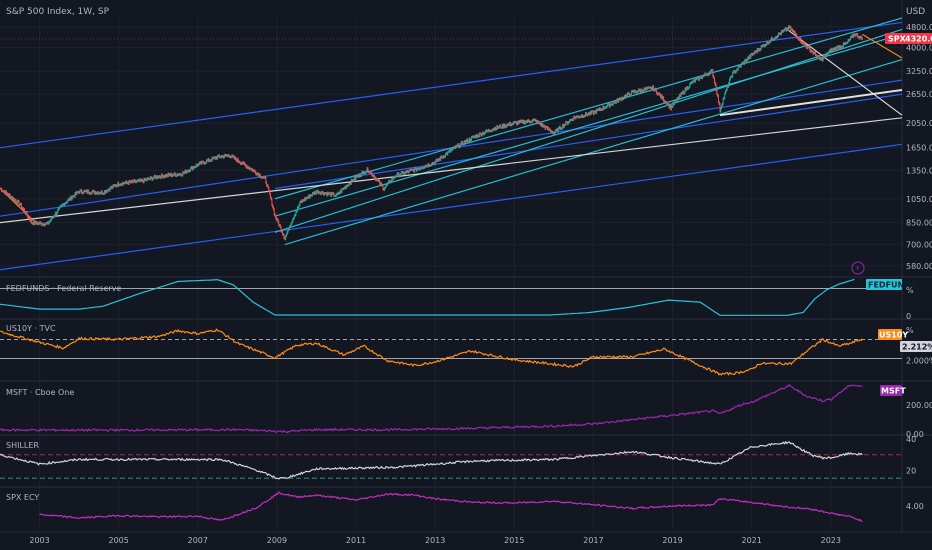  I want to click on msft-badge-label: MSFT, so click(893, 391).